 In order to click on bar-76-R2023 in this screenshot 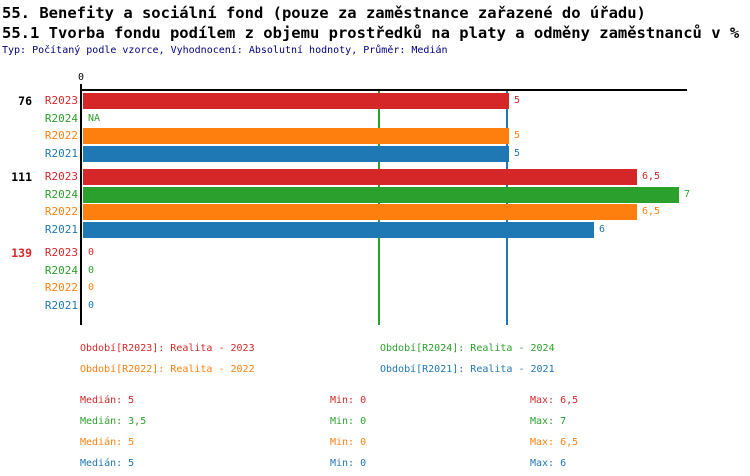, I will do `click(296, 101)`.